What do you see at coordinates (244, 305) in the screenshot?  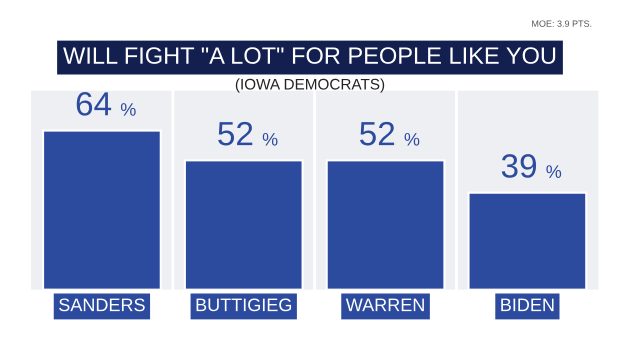 I see `x-tick-label: BUTTIGIEG` at bounding box center [244, 305].